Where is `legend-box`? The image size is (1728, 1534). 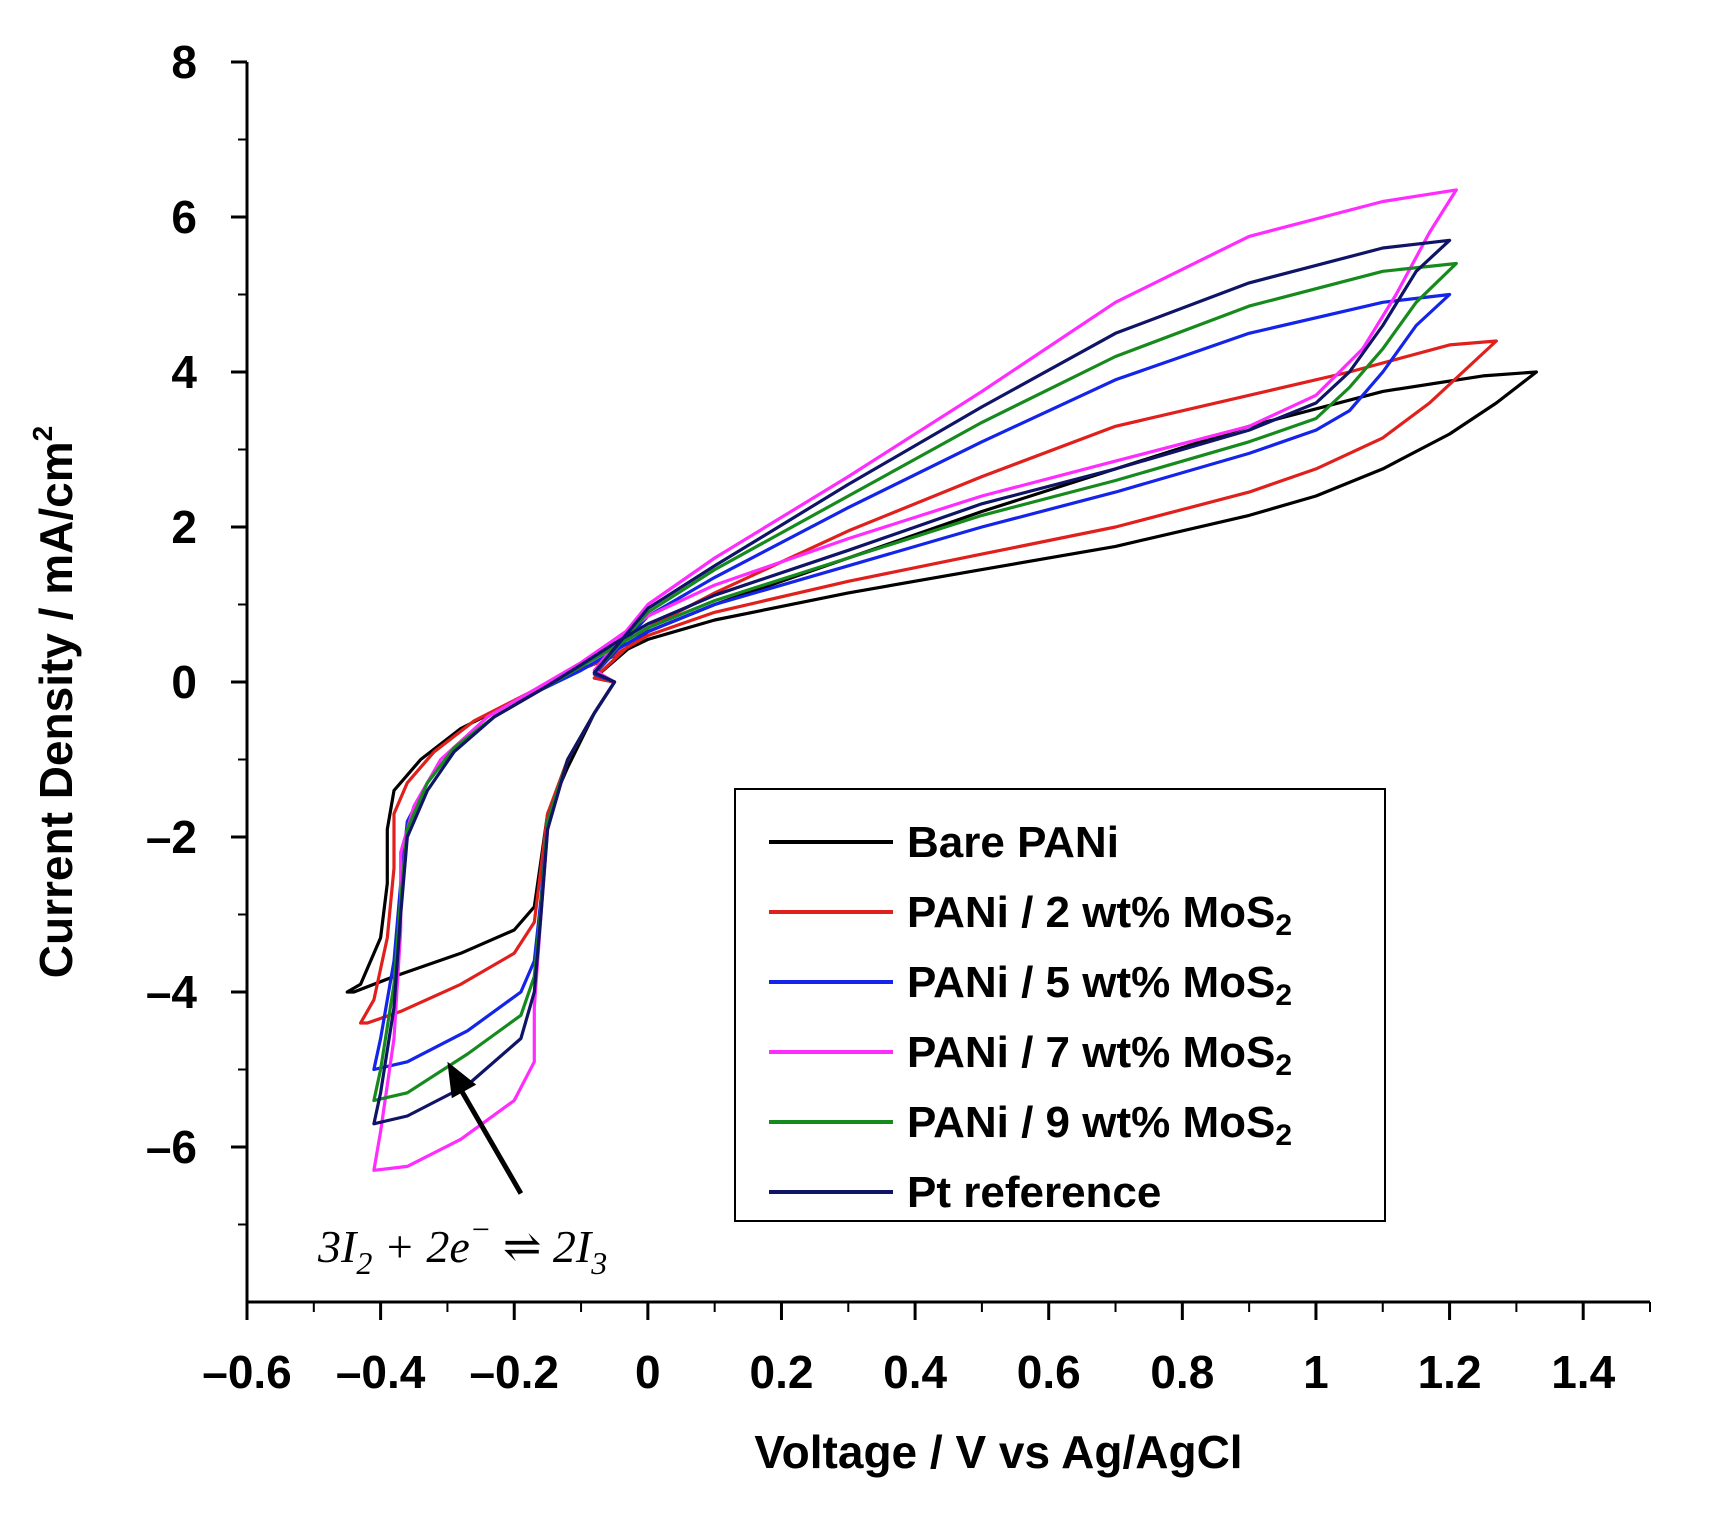 legend-box is located at coordinates (1060, 1005).